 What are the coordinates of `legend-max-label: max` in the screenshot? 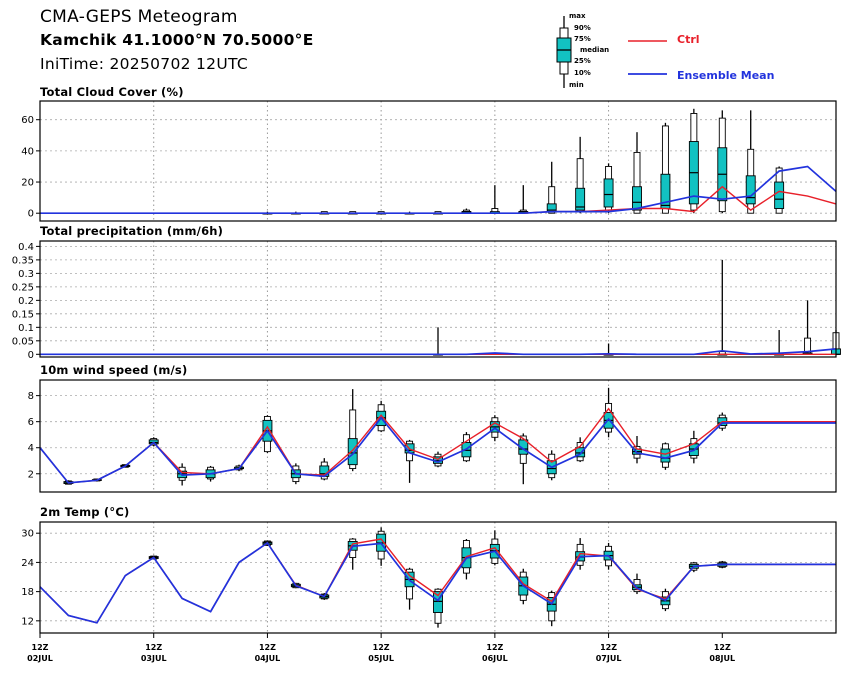 It's located at (577, 16).